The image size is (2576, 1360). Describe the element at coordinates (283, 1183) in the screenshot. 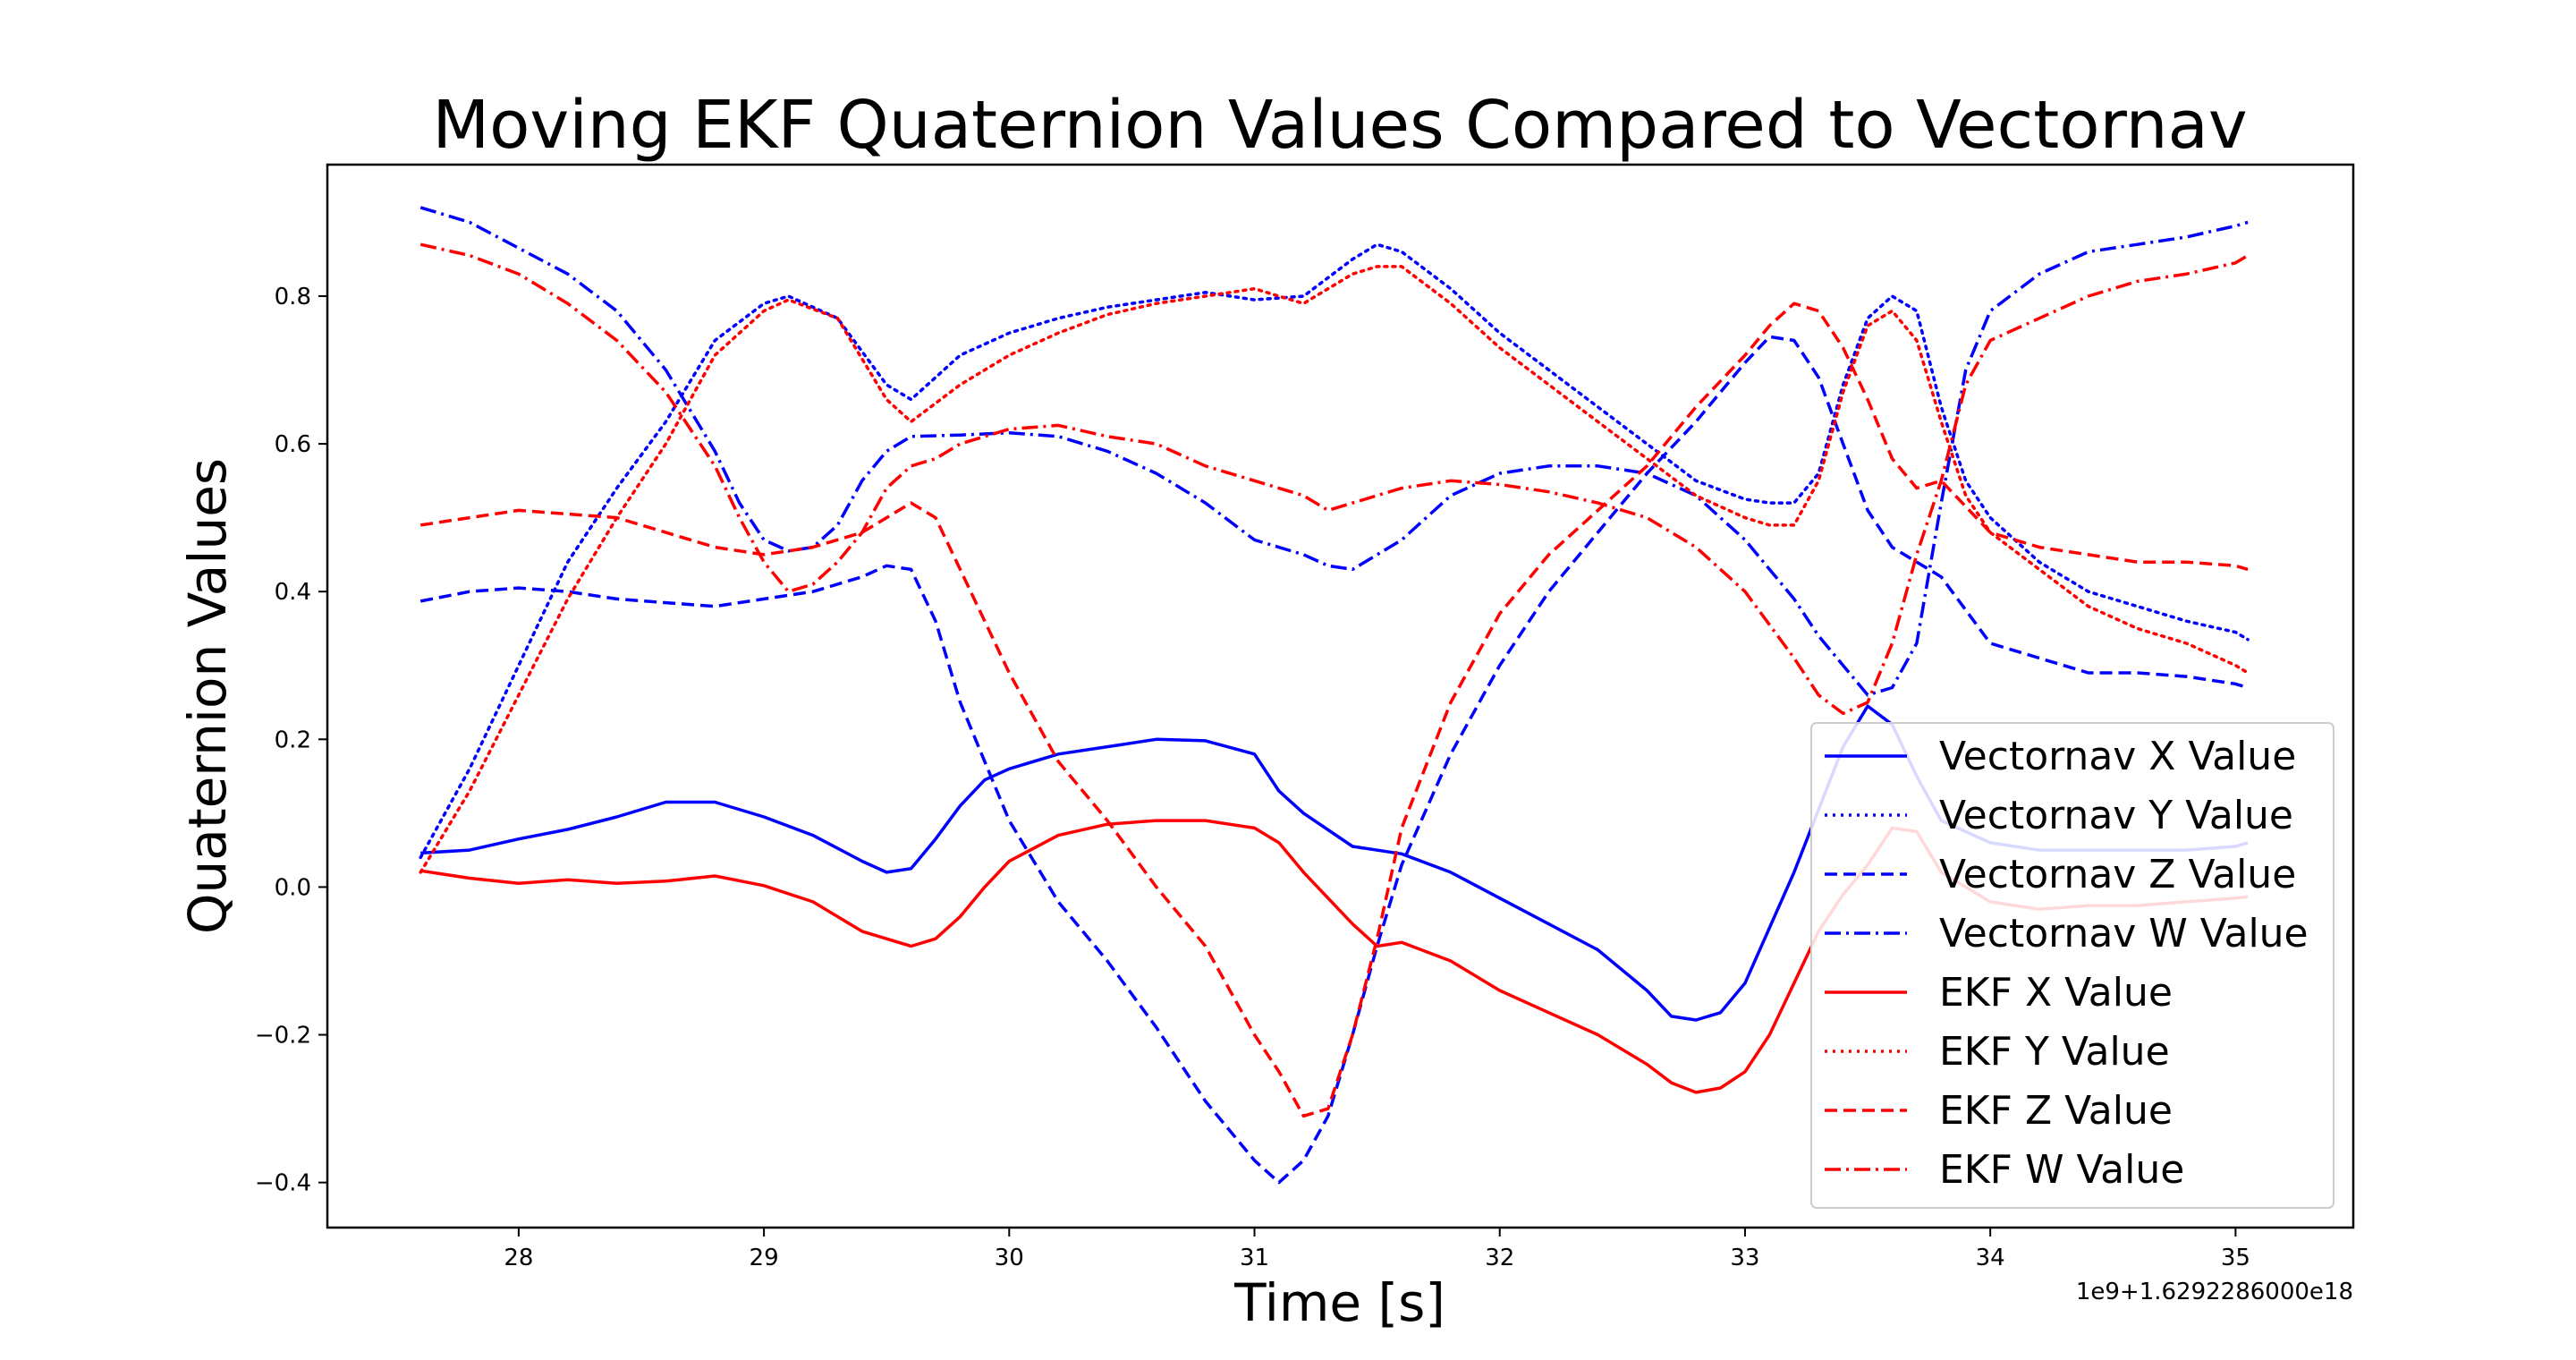

I see `y-tick-label: −0.4` at that location.